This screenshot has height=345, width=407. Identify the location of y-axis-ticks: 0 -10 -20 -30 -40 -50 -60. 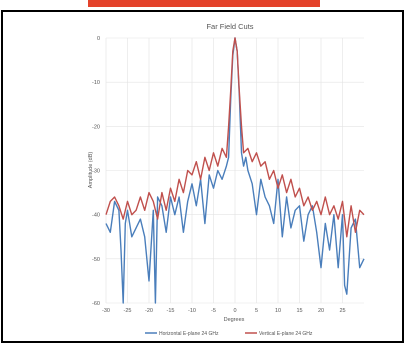
(96, 171).